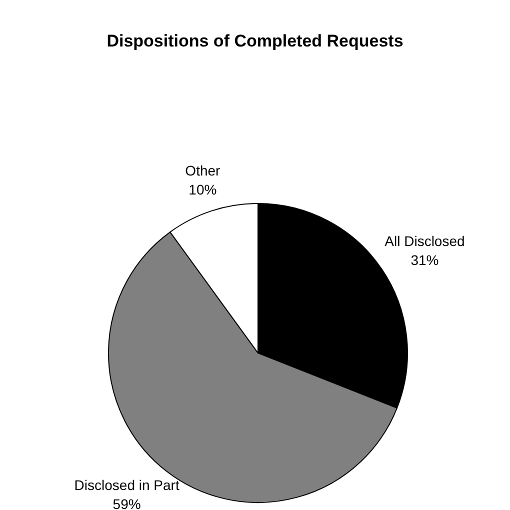 The width and height of the screenshot is (510, 510). Describe the element at coordinates (424, 240) in the screenshot. I see `slice-label: All Disclosed` at that location.